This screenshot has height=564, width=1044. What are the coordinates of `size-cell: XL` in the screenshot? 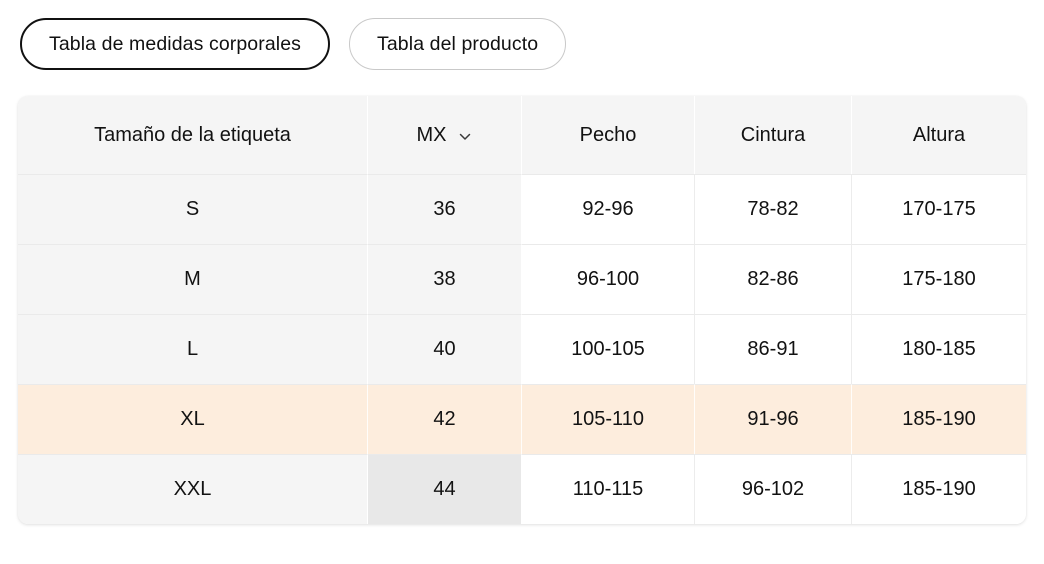 It's located at (193, 419).